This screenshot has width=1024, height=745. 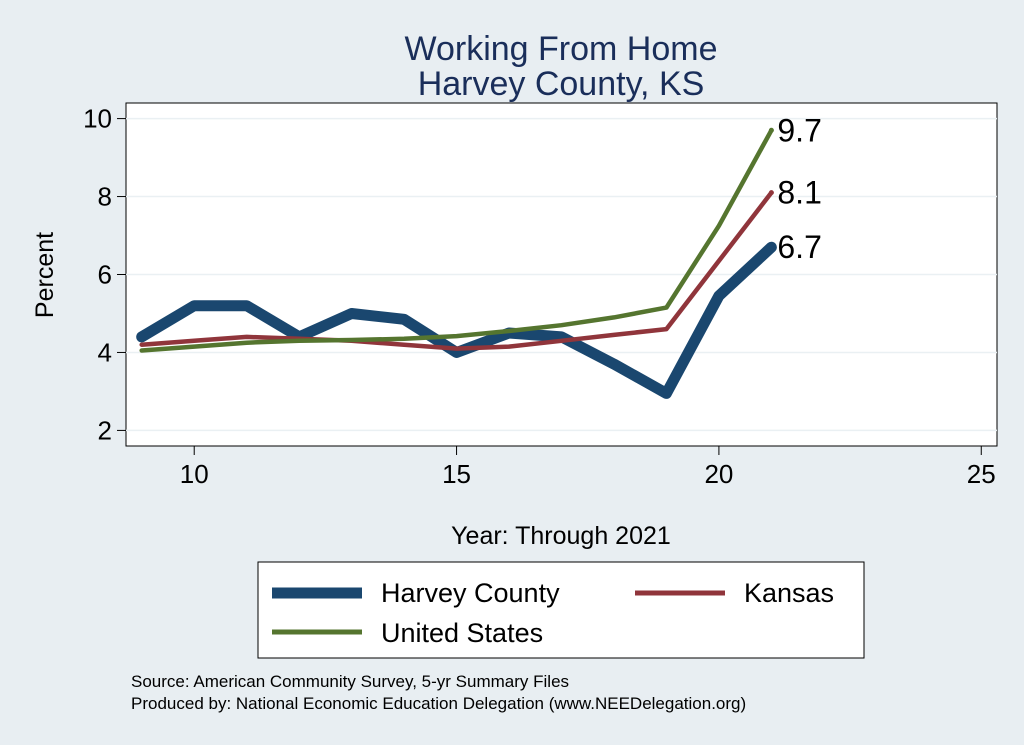 What do you see at coordinates (981, 474) in the screenshot?
I see `x-tick-label: 25` at bounding box center [981, 474].